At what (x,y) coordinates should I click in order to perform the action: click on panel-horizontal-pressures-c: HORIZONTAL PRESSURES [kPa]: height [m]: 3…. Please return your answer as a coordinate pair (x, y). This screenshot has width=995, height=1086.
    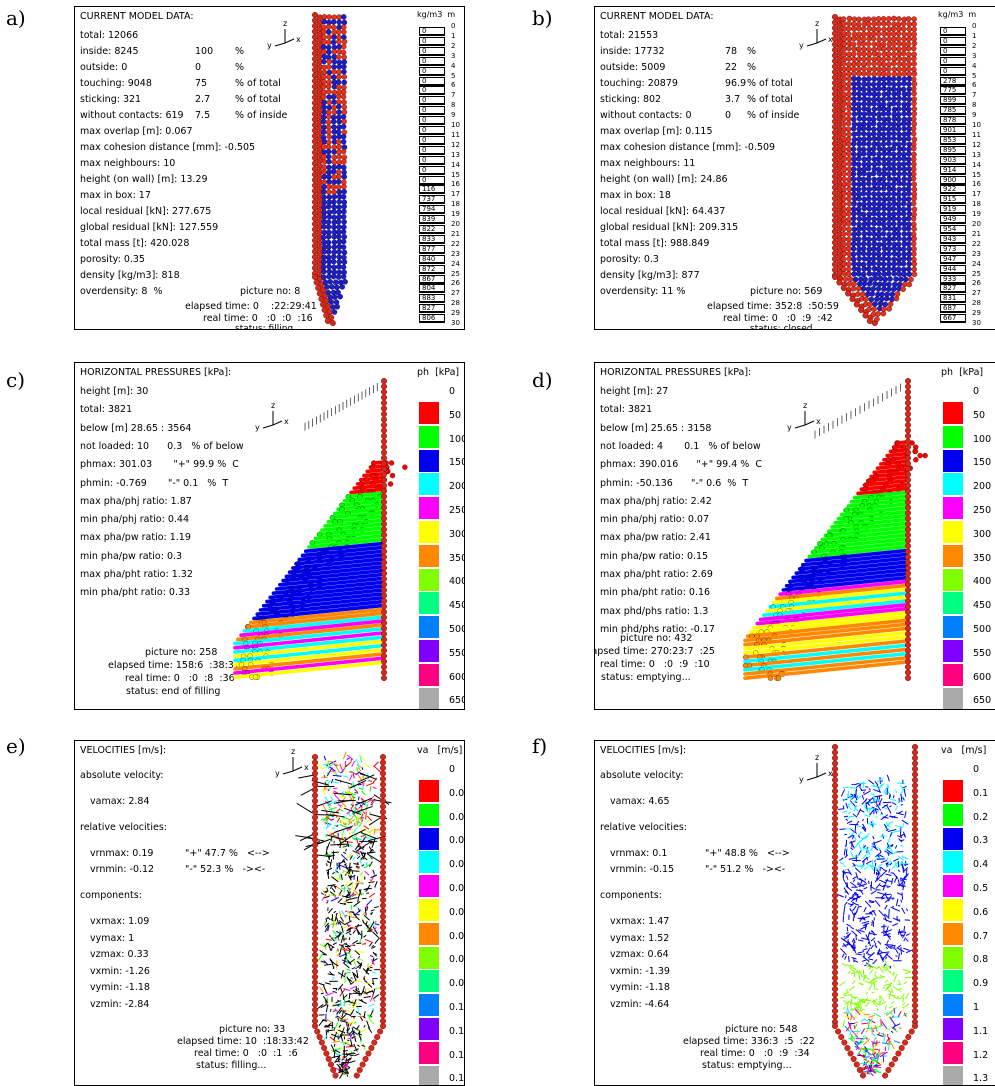
    Looking at the image, I should click on (269, 536).